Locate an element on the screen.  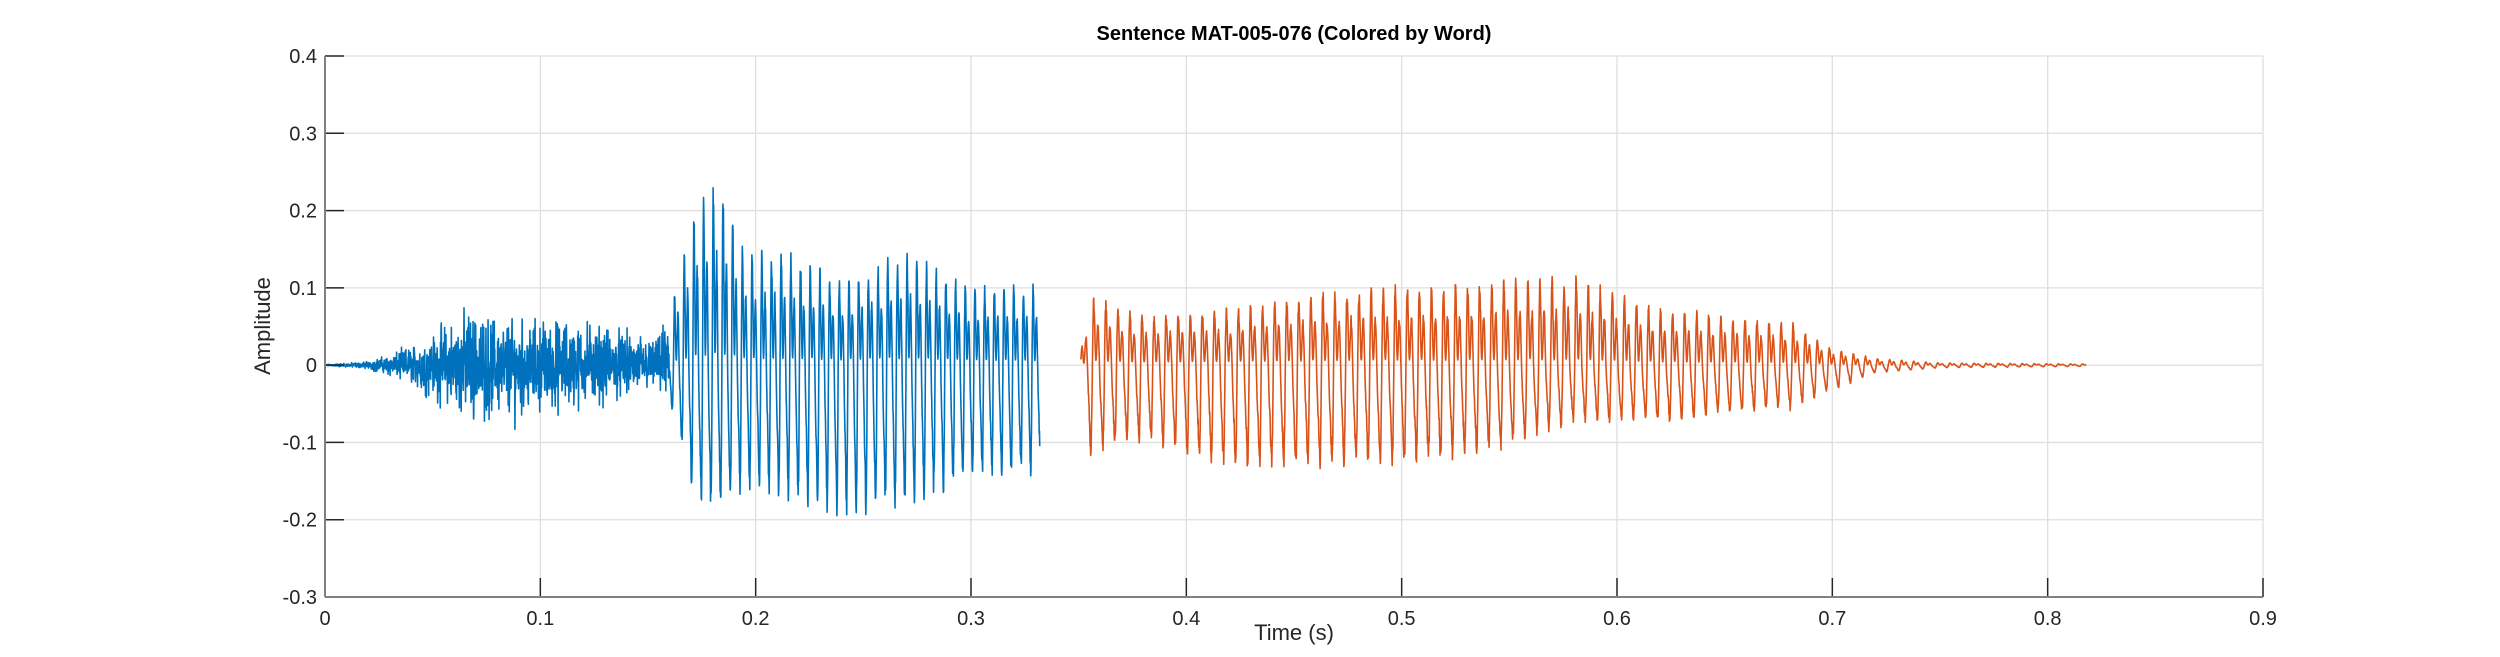
x-tick-label: 0 is located at coordinates (324, 619).